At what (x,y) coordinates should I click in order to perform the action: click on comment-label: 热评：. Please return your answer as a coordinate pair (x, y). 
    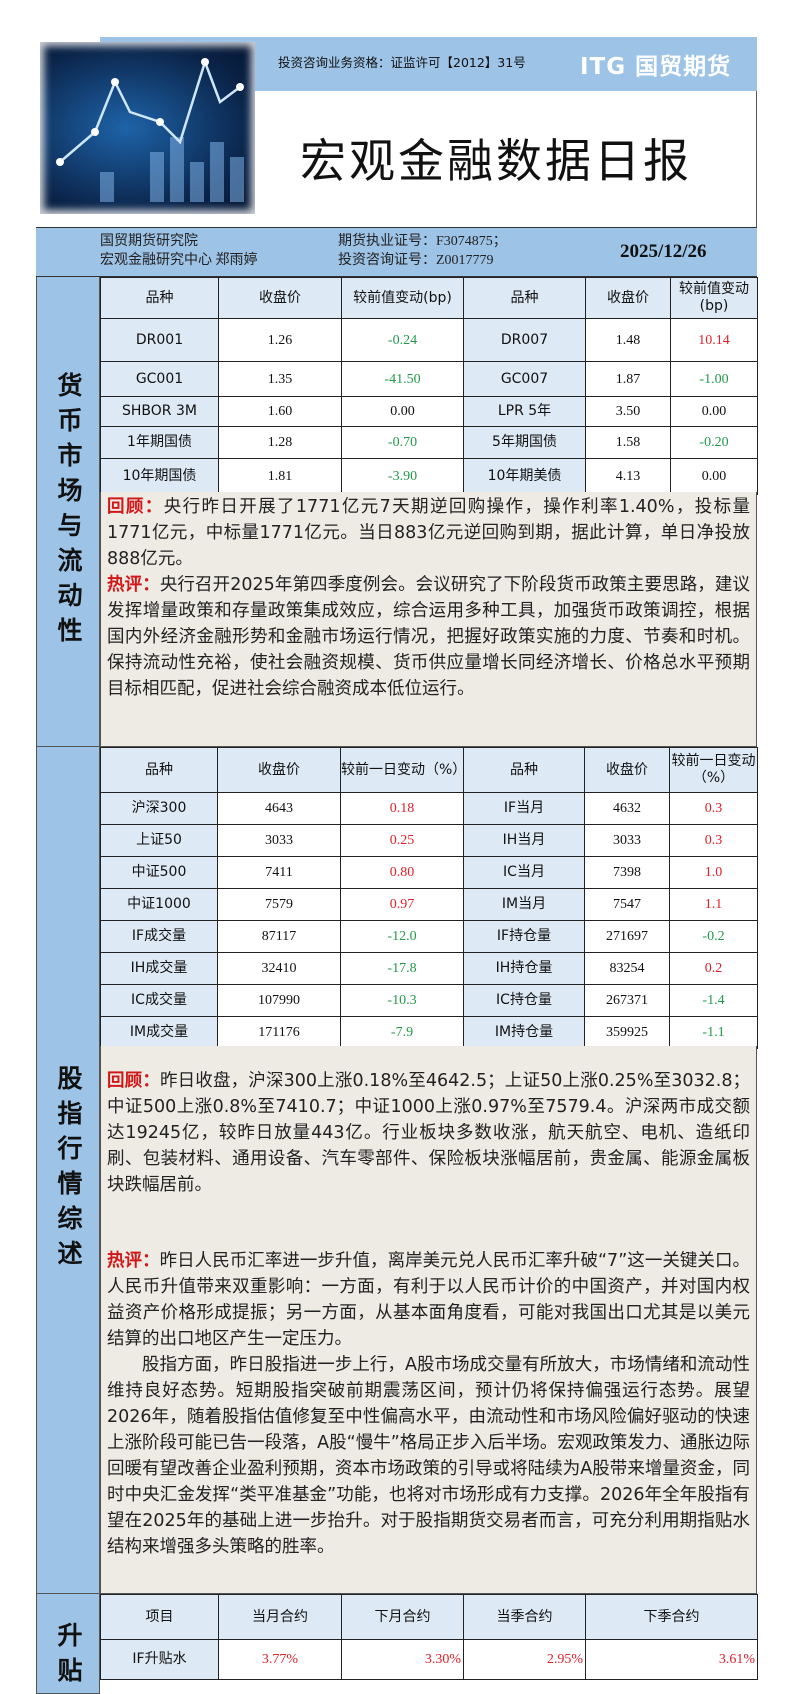
    Looking at the image, I should click on (133, 1261).